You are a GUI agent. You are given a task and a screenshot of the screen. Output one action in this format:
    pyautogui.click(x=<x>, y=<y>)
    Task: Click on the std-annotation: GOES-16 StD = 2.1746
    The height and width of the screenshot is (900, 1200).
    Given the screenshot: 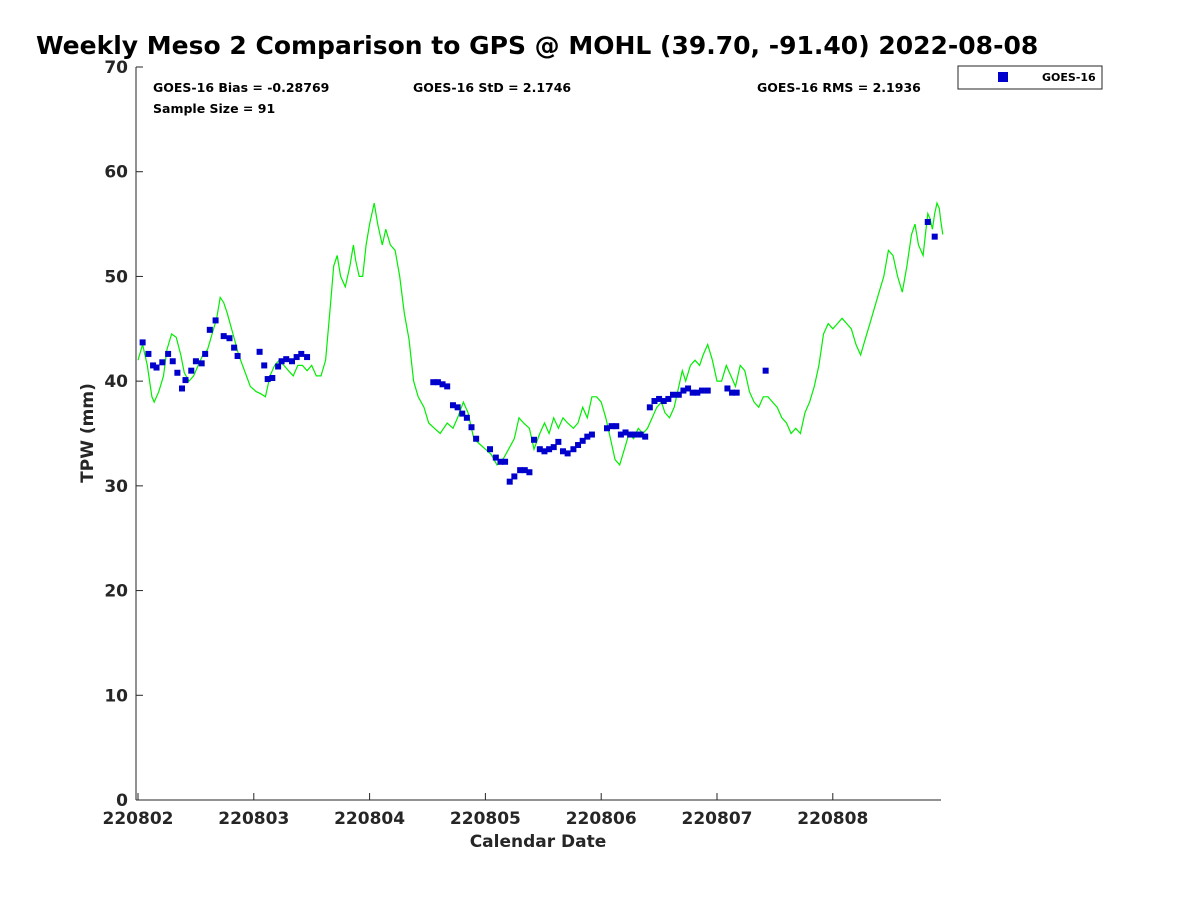 What is the action you would take?
    pyautogui.click(x=492, y=87)
    